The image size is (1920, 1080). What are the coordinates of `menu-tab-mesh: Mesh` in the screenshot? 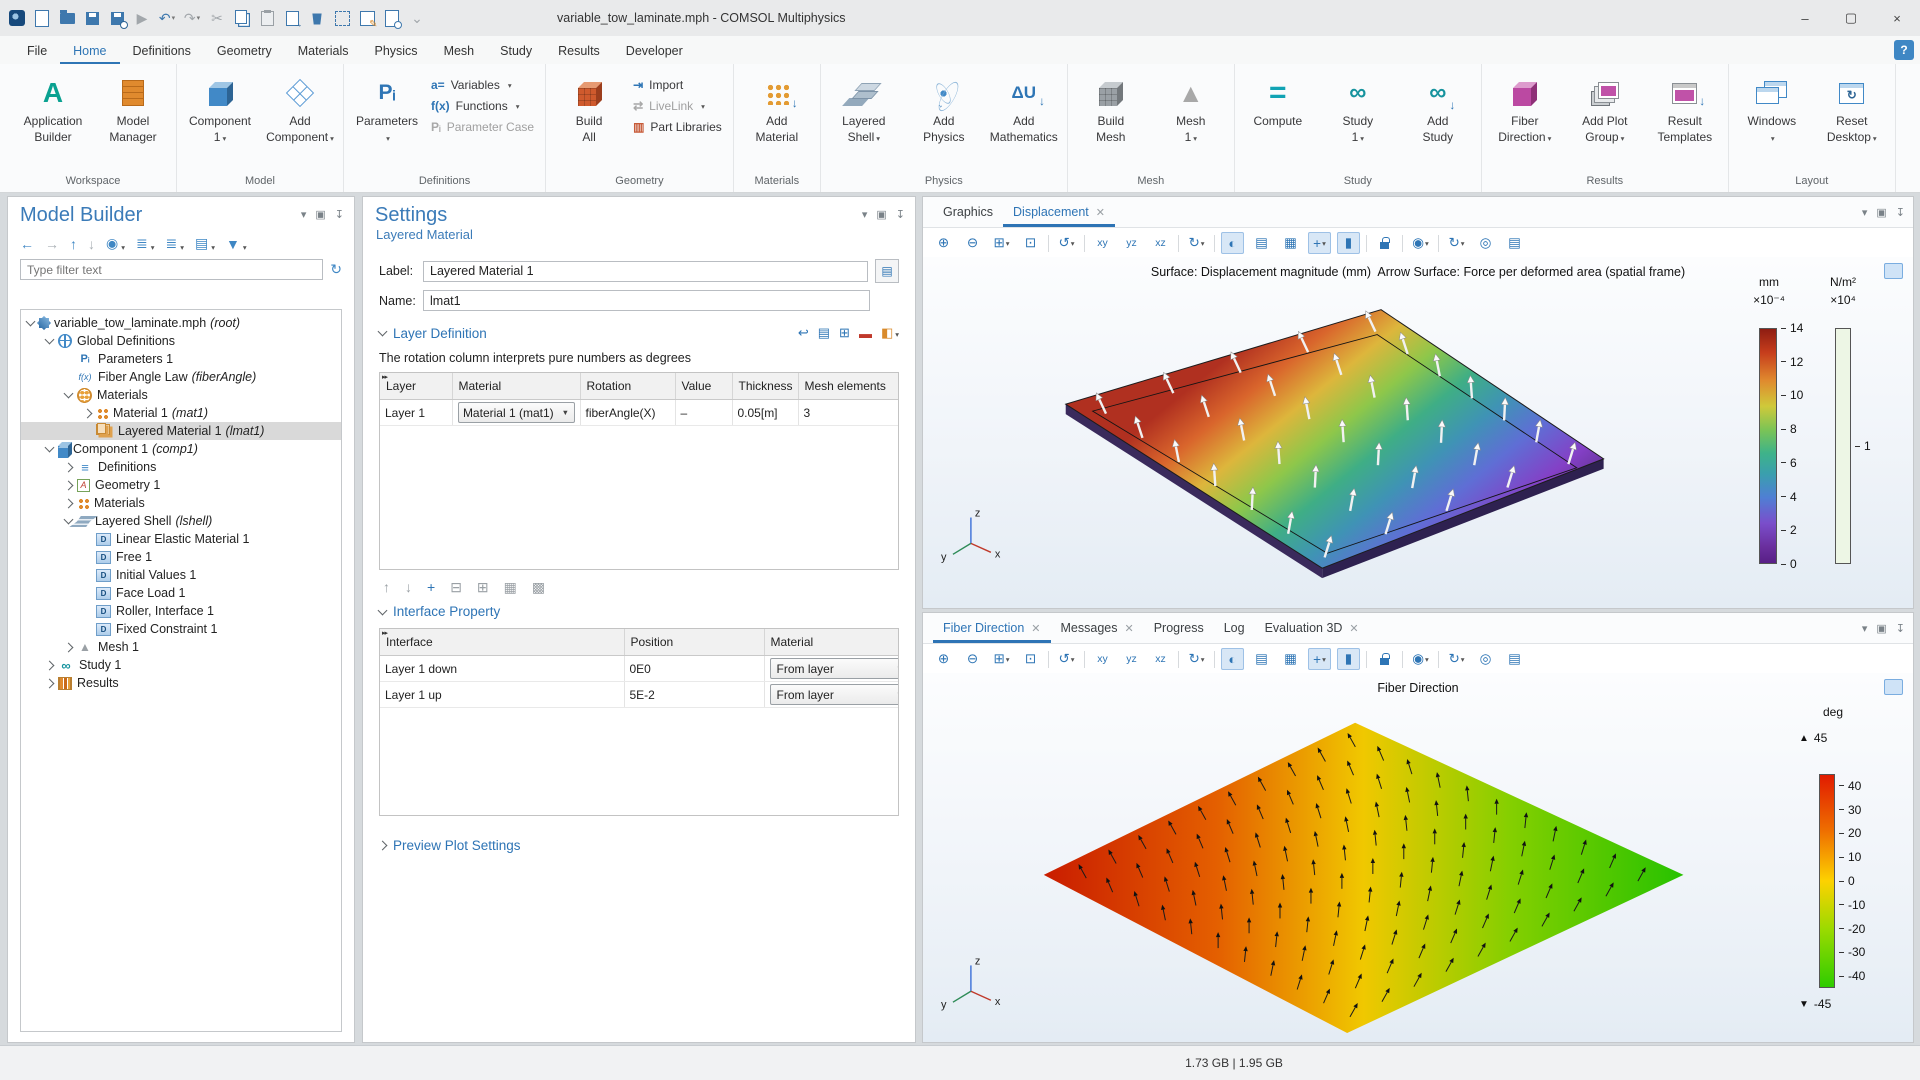 It's located at (459, 50).